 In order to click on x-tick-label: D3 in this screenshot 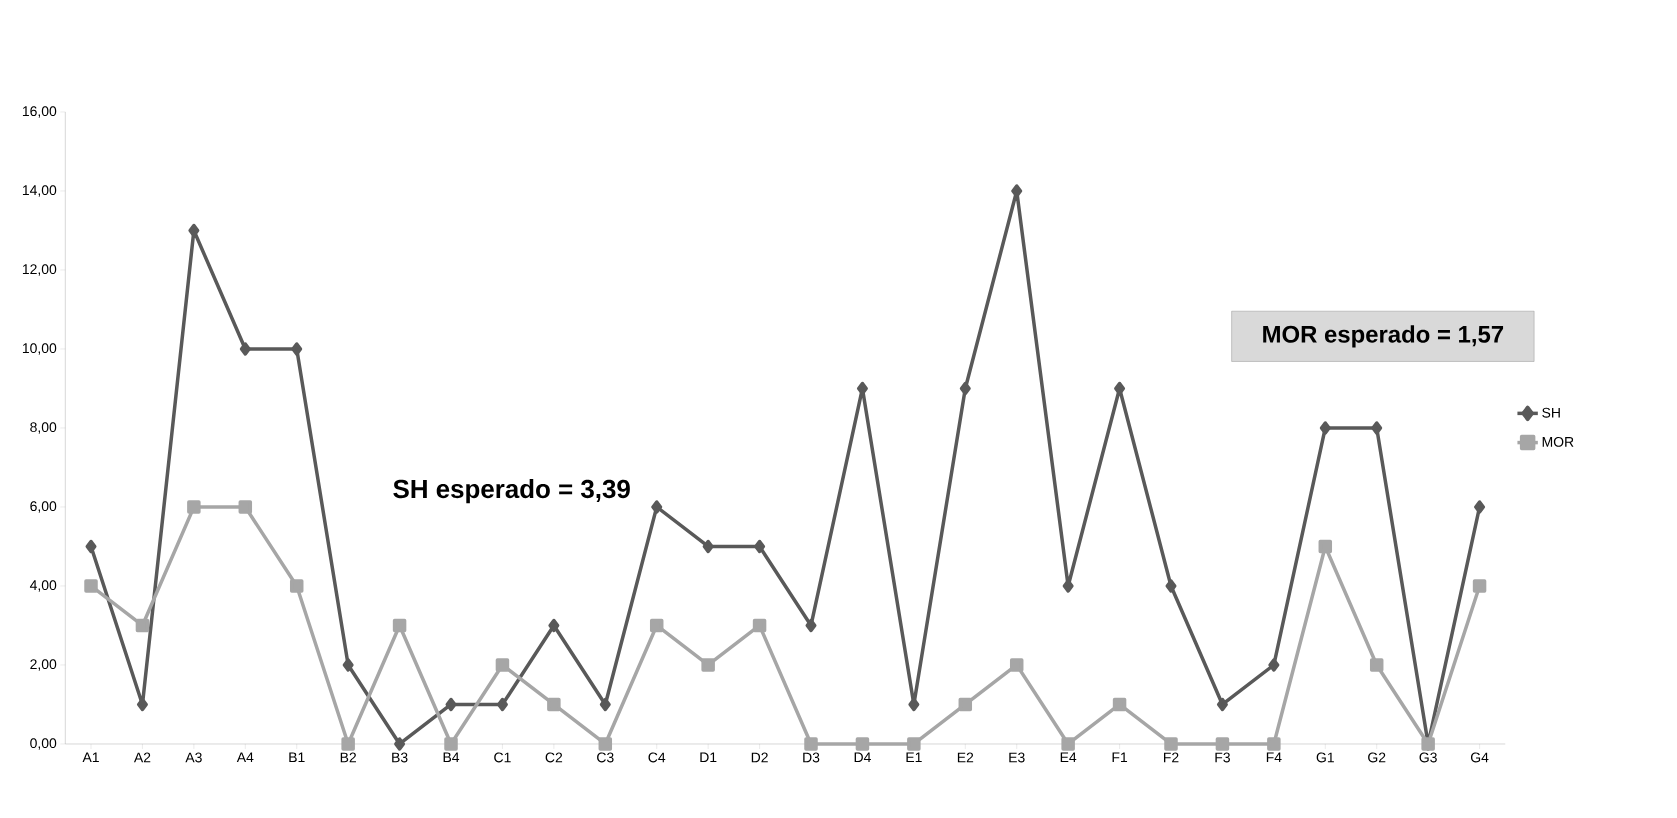, I will do `click(811, 757)`.